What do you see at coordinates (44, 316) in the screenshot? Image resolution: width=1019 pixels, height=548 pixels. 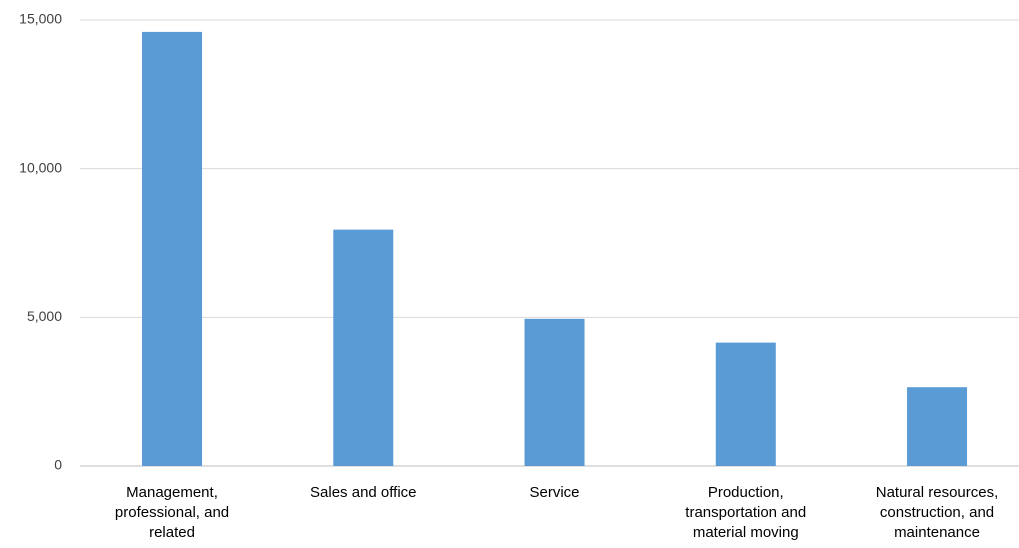 I see `y-tick-label: 5,000` at bounding box center [44, 316].